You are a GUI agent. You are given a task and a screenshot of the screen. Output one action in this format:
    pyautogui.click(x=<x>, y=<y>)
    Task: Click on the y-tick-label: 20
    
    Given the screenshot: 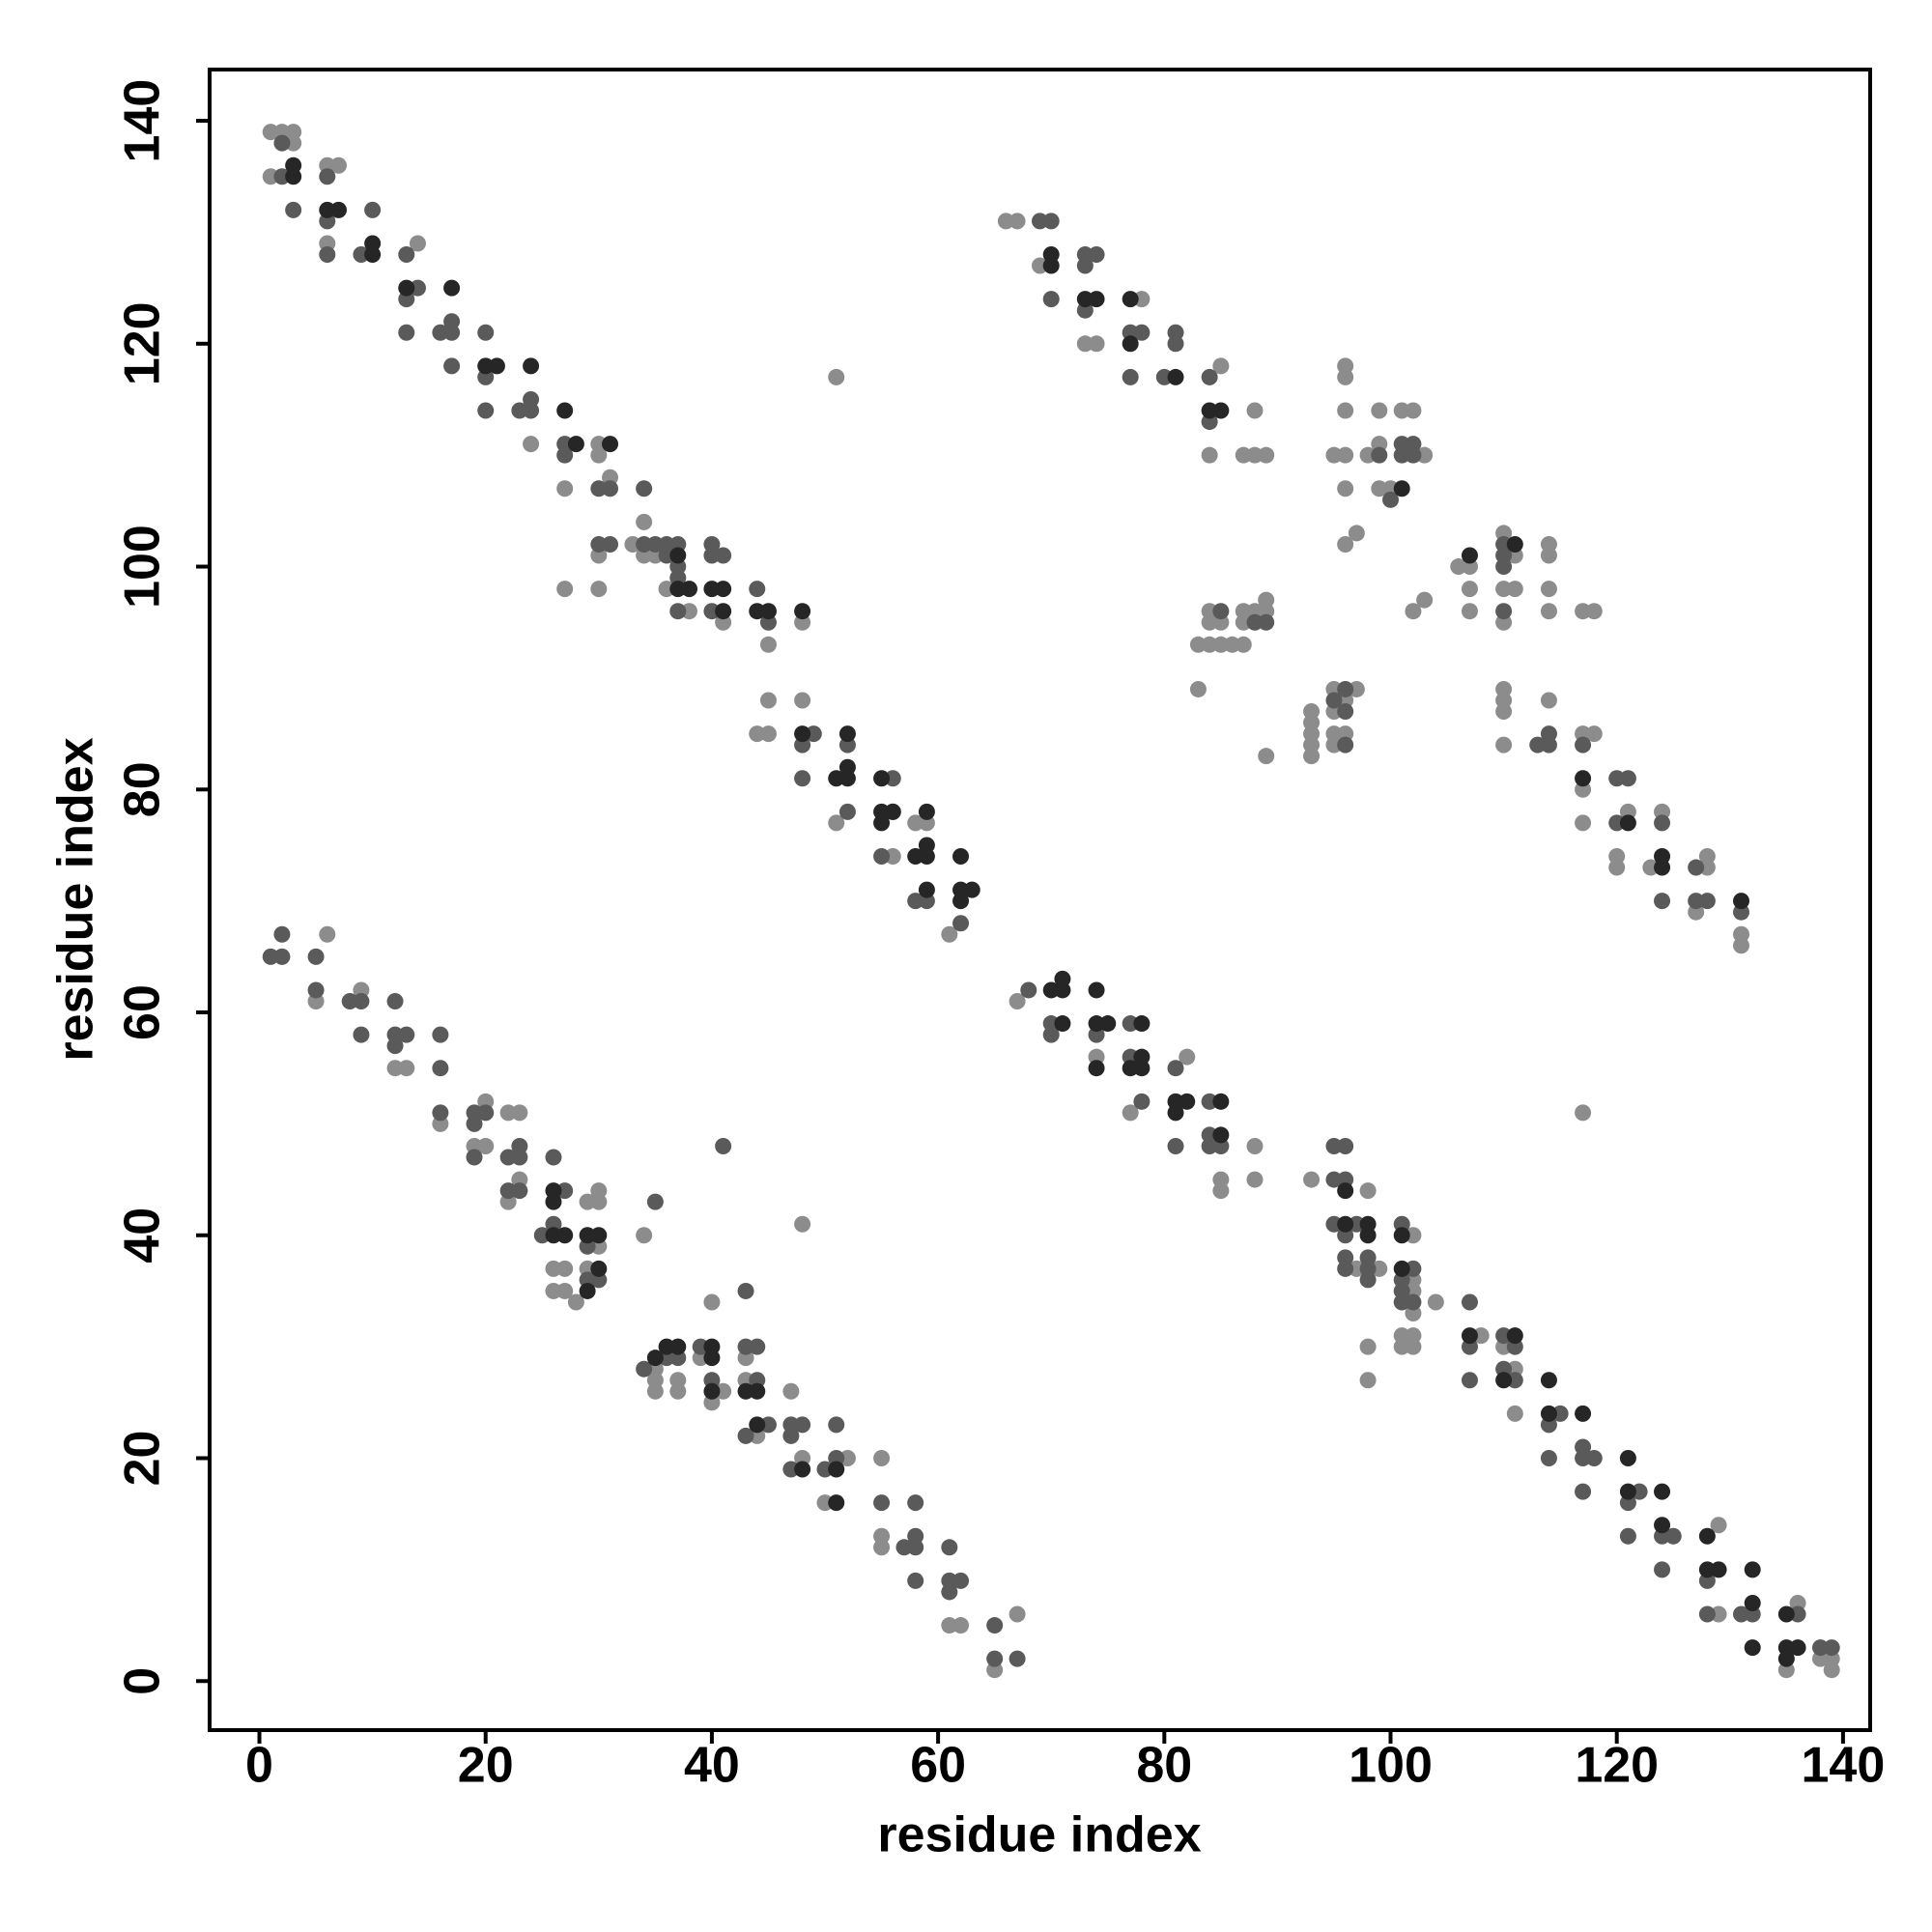 What is the action you would take?
    pyautogui.click(x=143, y=1459)
    